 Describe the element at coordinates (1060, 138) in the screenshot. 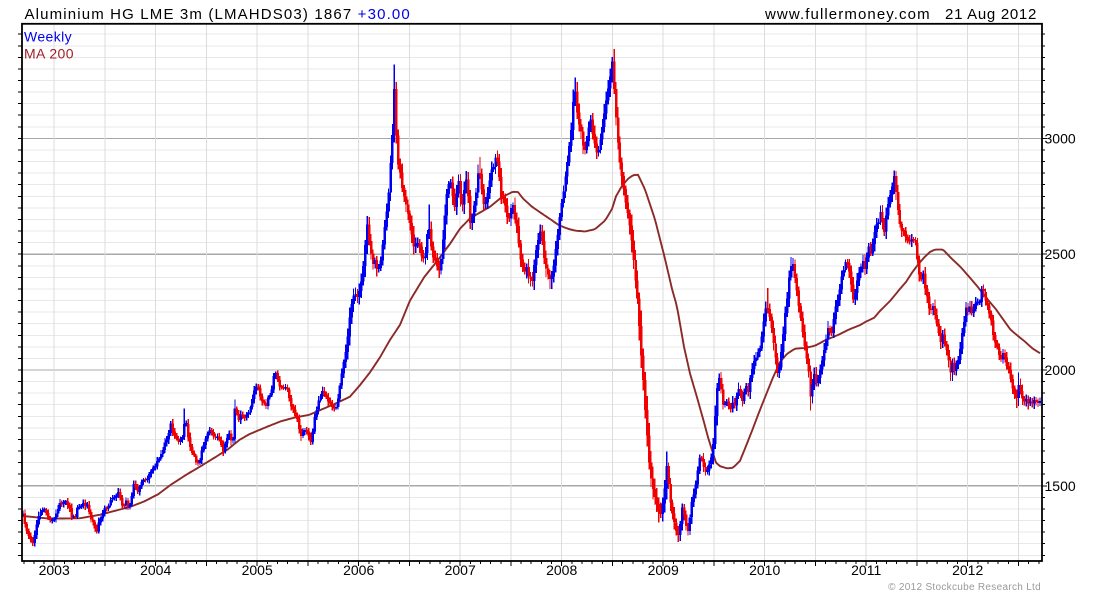

I see `svg-text: 3000` at that location.